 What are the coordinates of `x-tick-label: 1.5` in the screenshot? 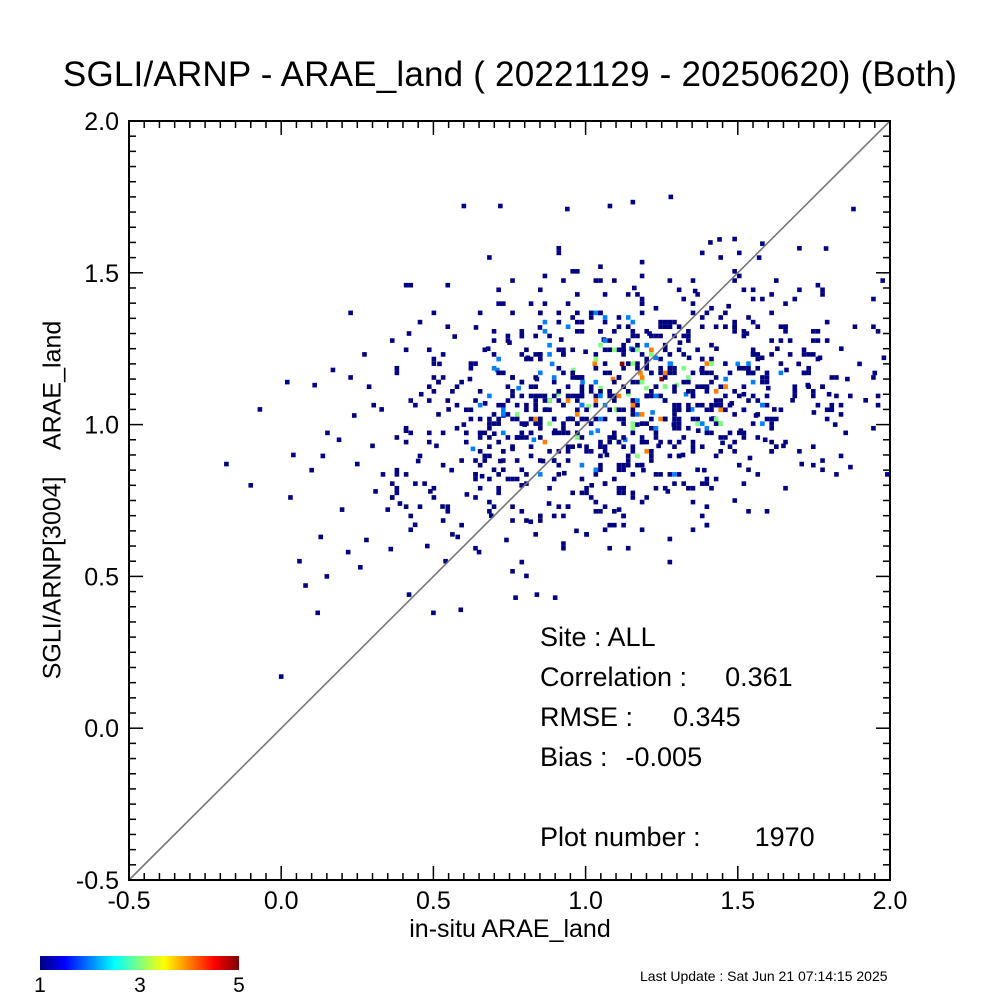 It's located at (737, 901).